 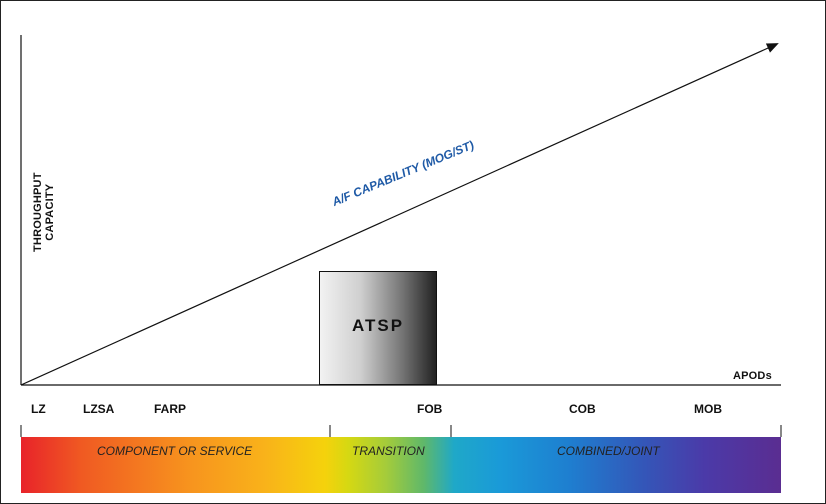 I want to click on site-label-mob: MOB, so click(x=708, y=409).